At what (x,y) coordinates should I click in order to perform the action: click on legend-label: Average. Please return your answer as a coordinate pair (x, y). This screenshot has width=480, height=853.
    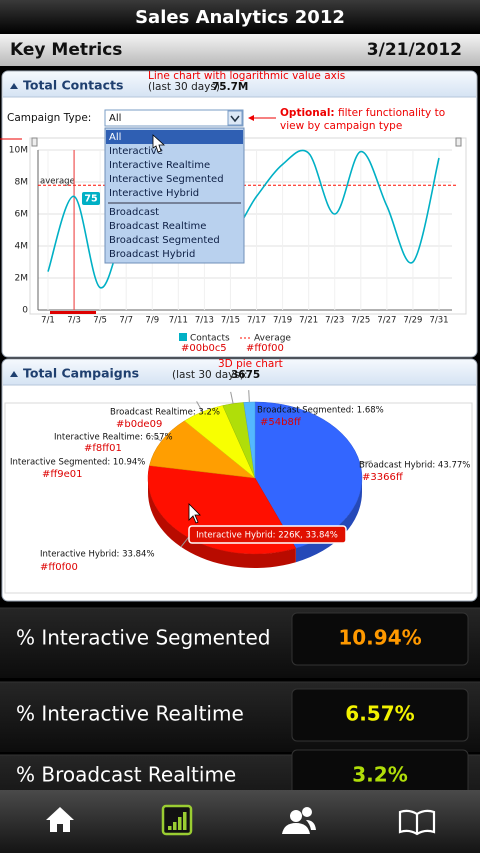
    Looking at the image, I should click on (272, 339).